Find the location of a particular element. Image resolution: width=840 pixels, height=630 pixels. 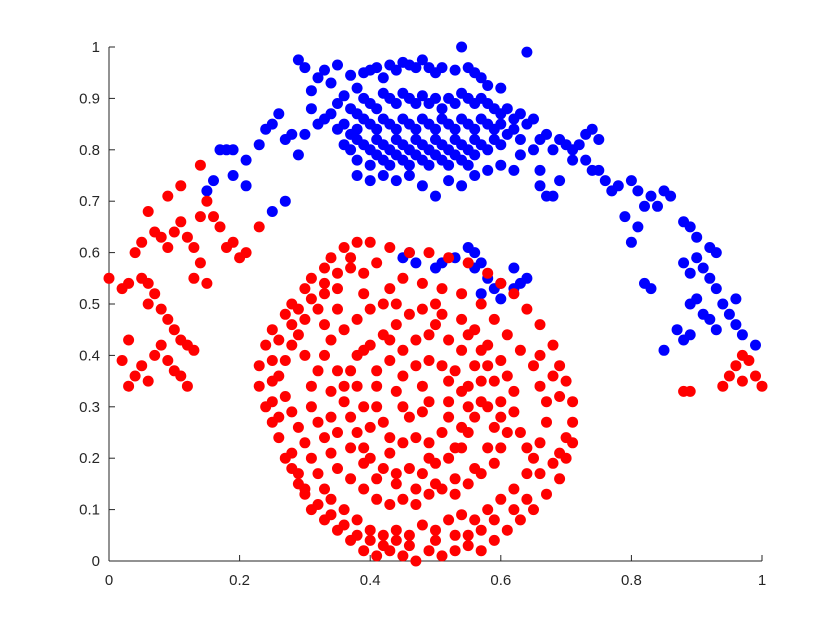

y-tick-label: 0.8 is located at coordinates (89, 150).